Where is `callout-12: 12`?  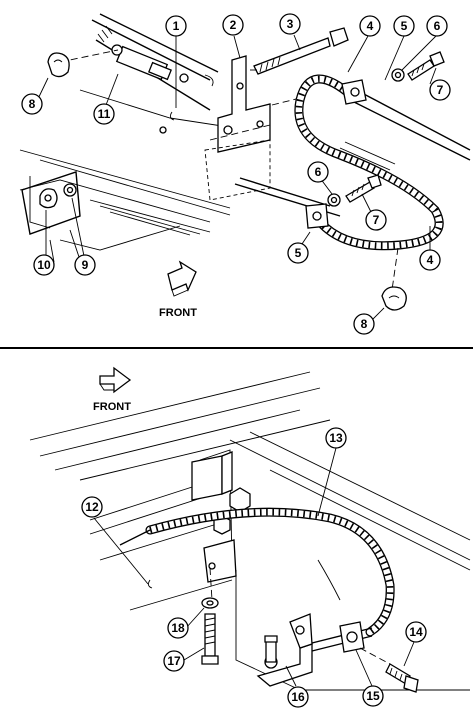 callout-12: 12 is located at coordinates (92, 507).